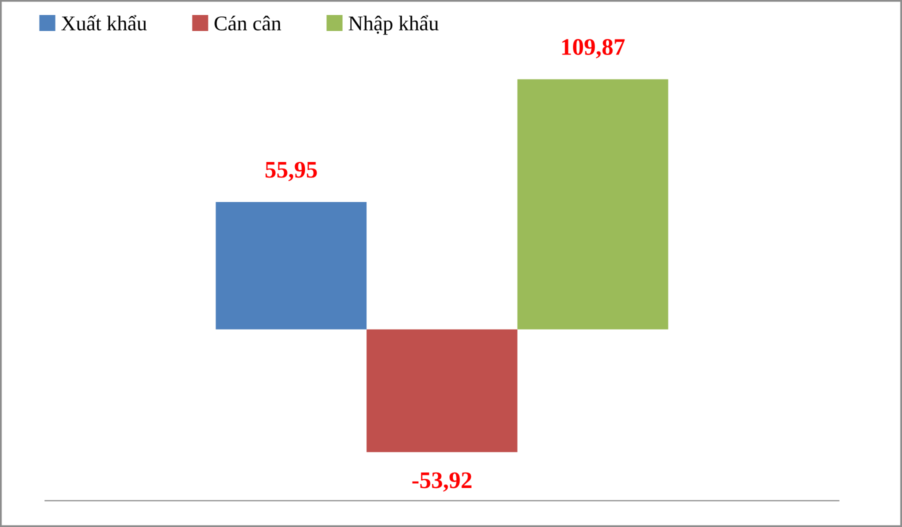 The image size is (902, 527). Describe the element at coordinates (104, 22) in the screenshot. I see `legend-label: Xuất khẩu` at that location.